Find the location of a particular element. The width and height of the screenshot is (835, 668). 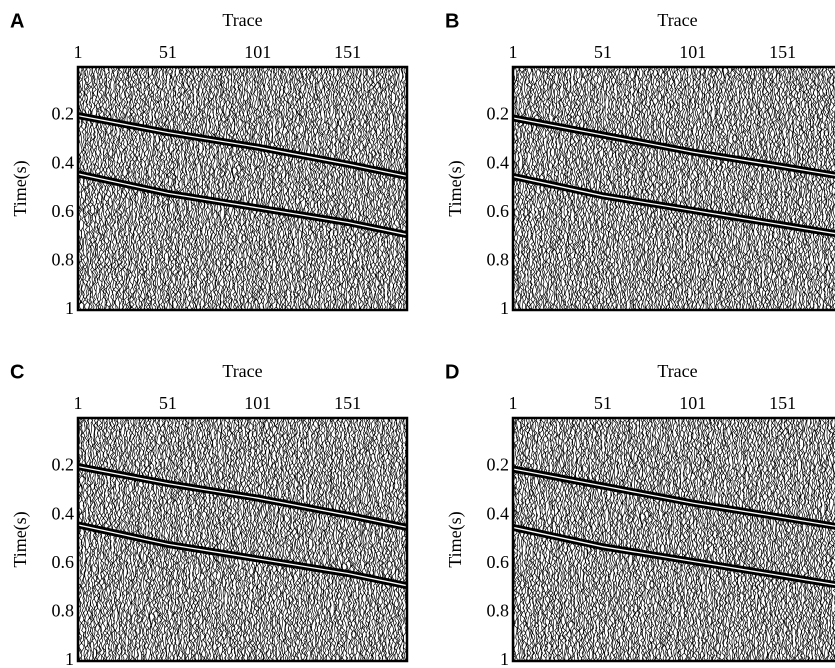

panel-label: B is located at coordinates (452, 21).